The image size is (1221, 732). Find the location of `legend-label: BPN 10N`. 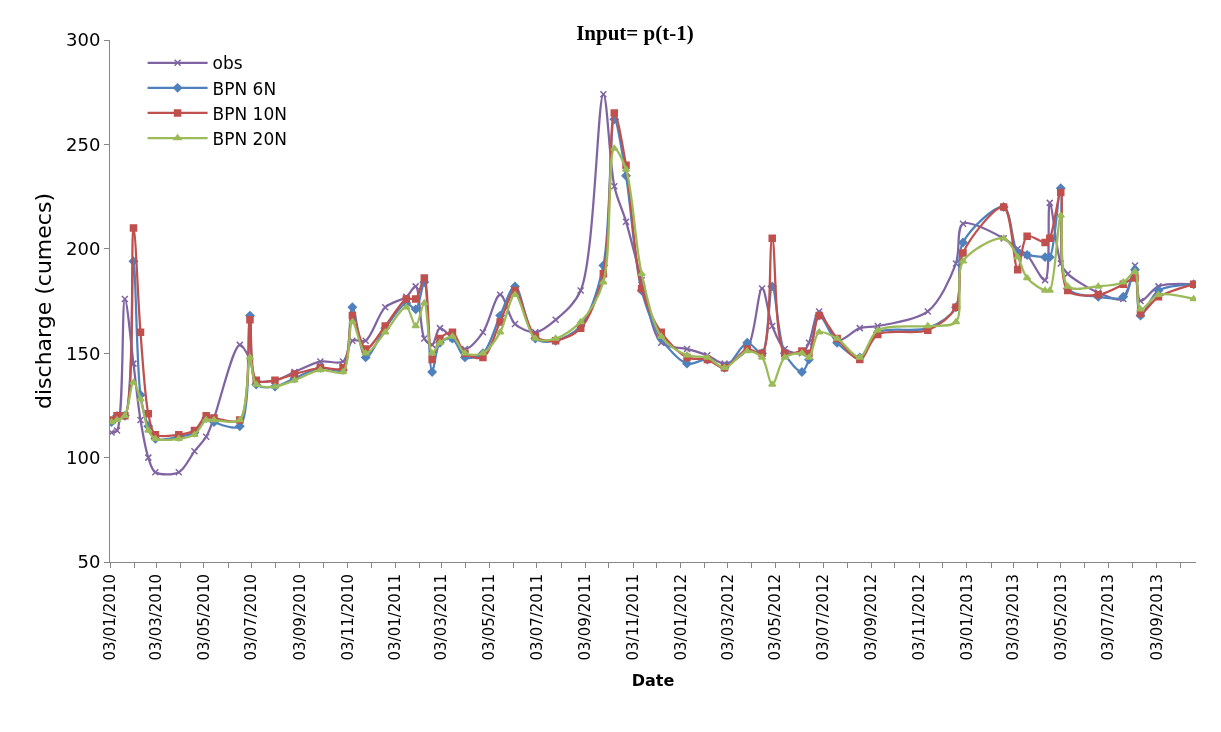

legend-label: BPN 10N is located at coordinates (249, 113).